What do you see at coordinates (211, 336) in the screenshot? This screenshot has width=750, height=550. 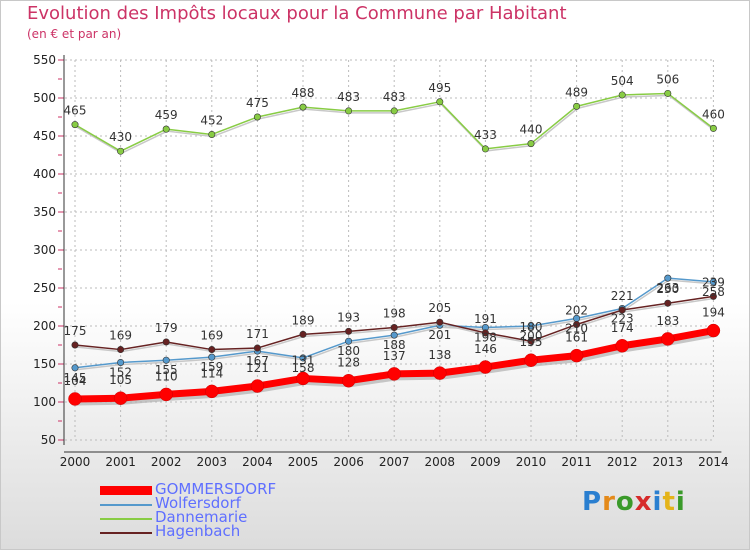 I see `data-label-hagenbach-2003: 169` at bounding box center [211, 336].